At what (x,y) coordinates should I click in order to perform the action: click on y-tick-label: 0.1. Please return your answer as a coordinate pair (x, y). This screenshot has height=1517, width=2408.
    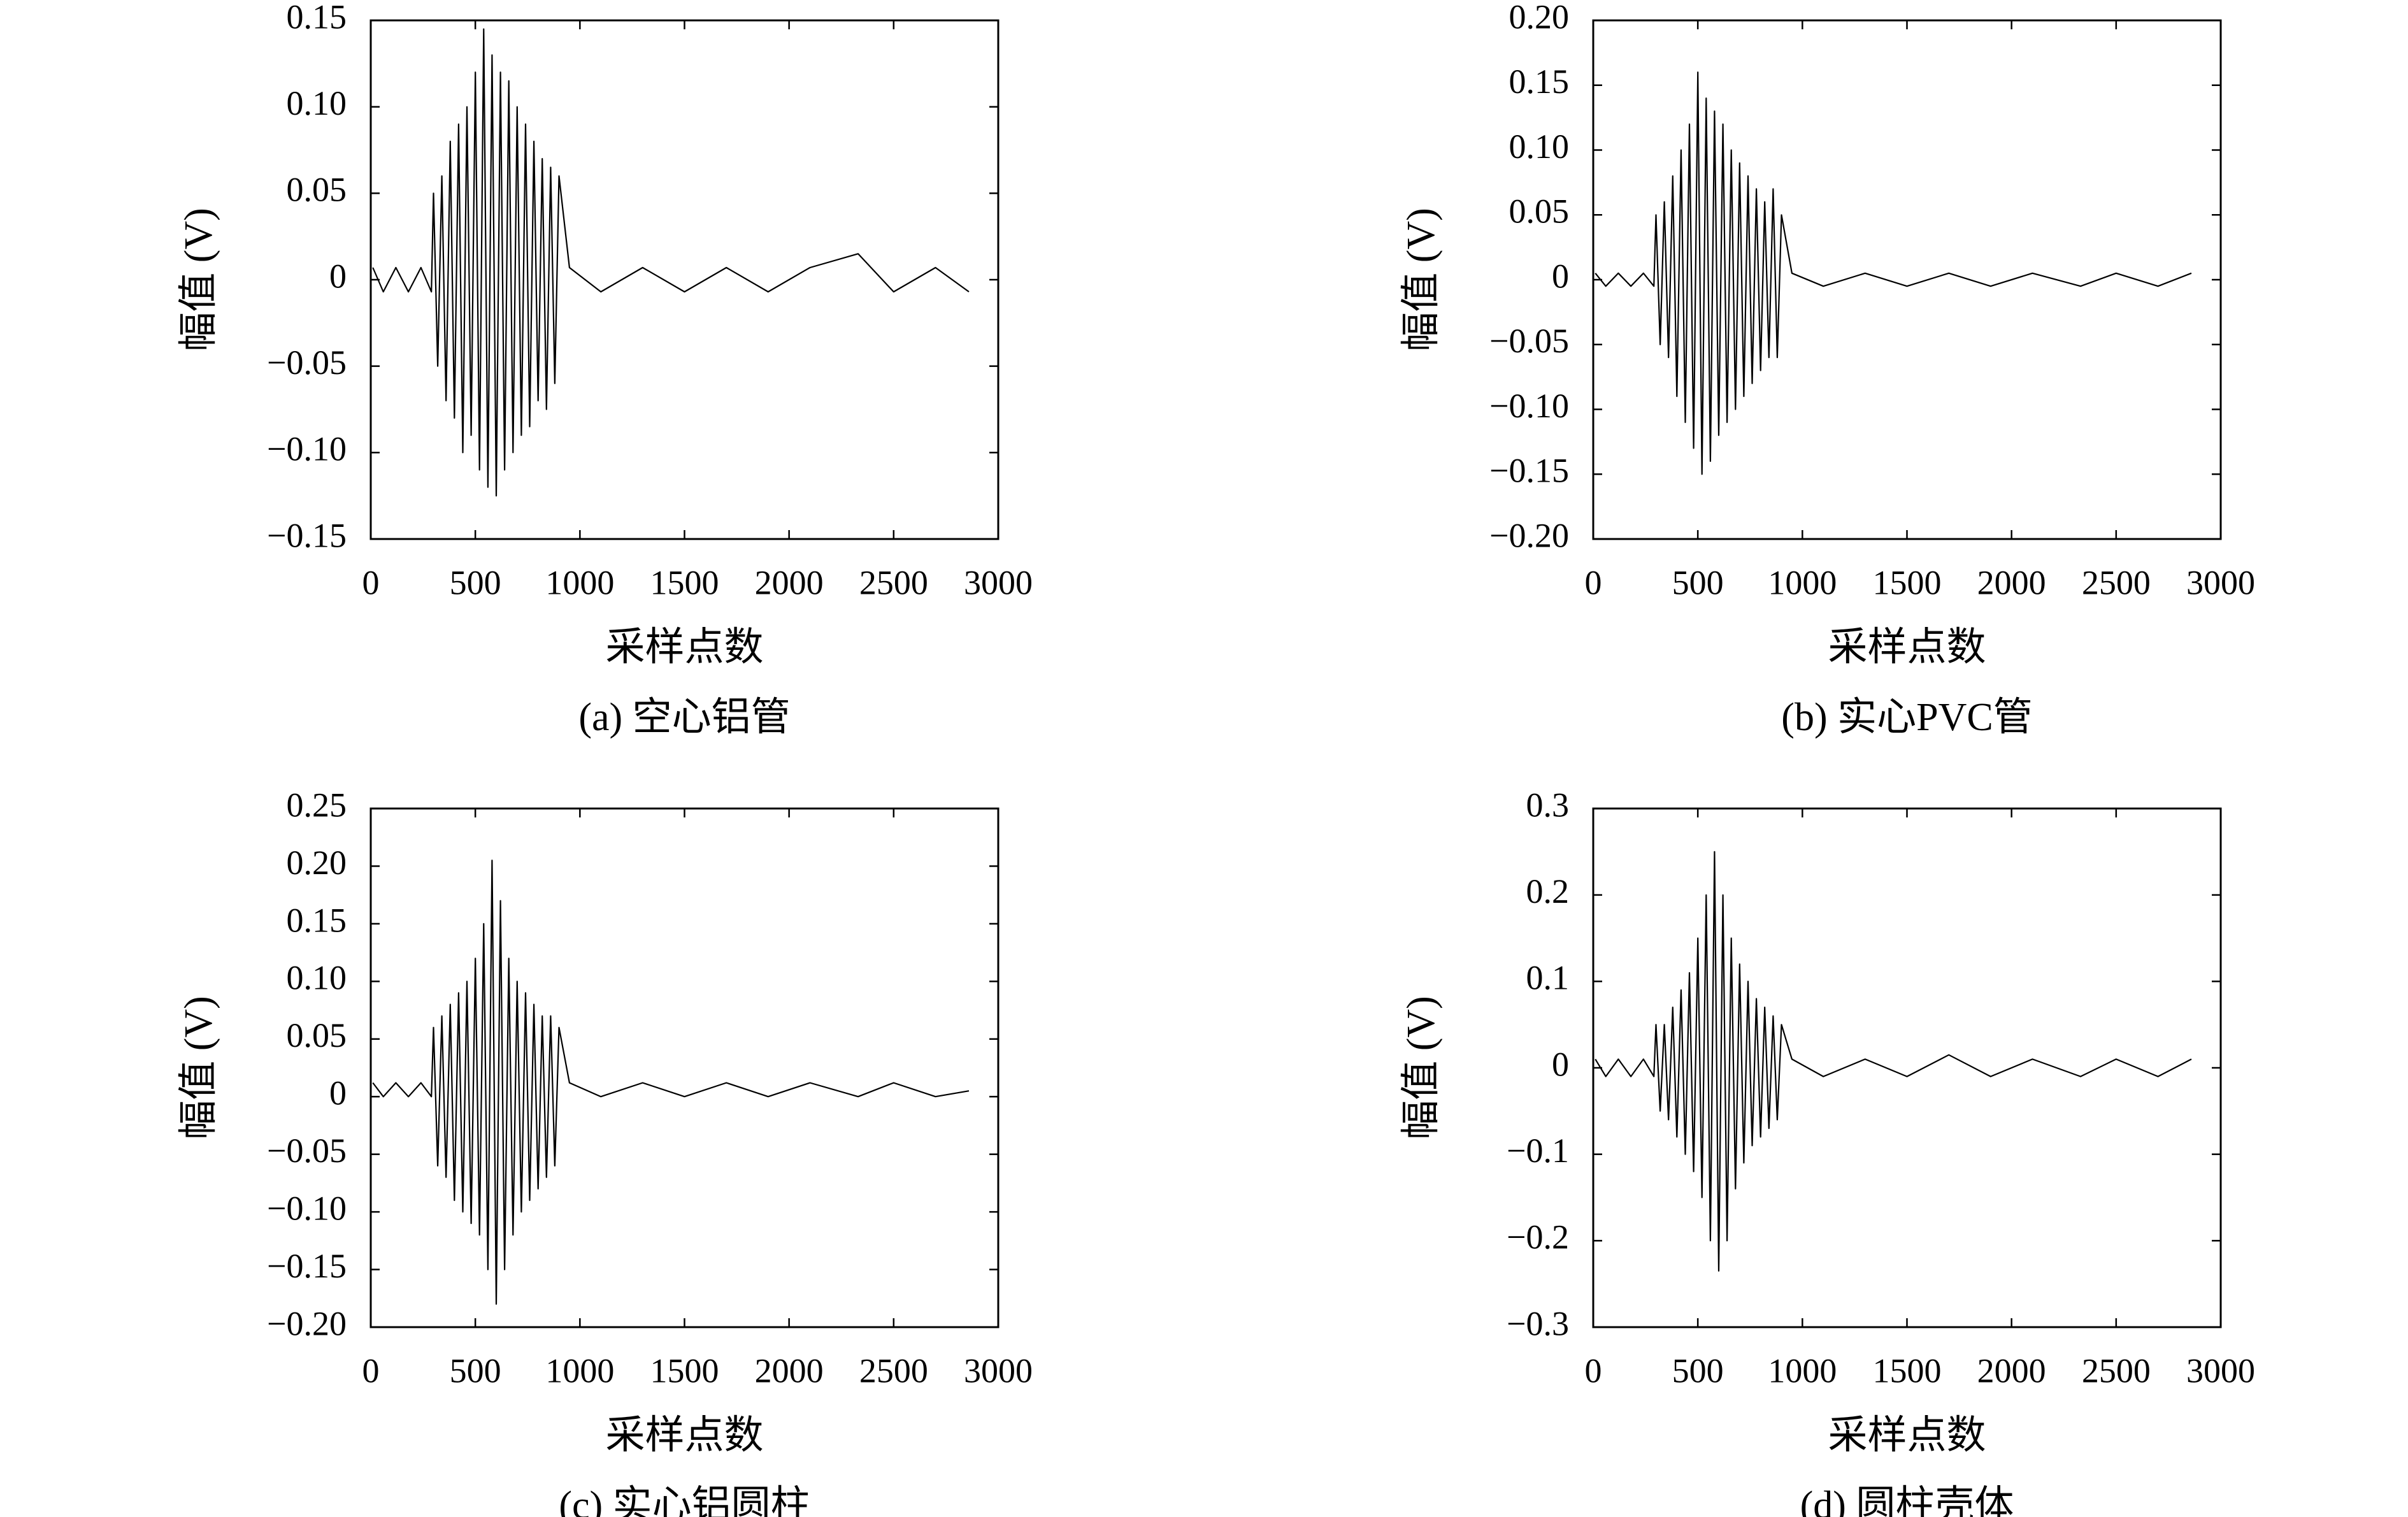
    Looking at the image, I should click on (1548, 978).